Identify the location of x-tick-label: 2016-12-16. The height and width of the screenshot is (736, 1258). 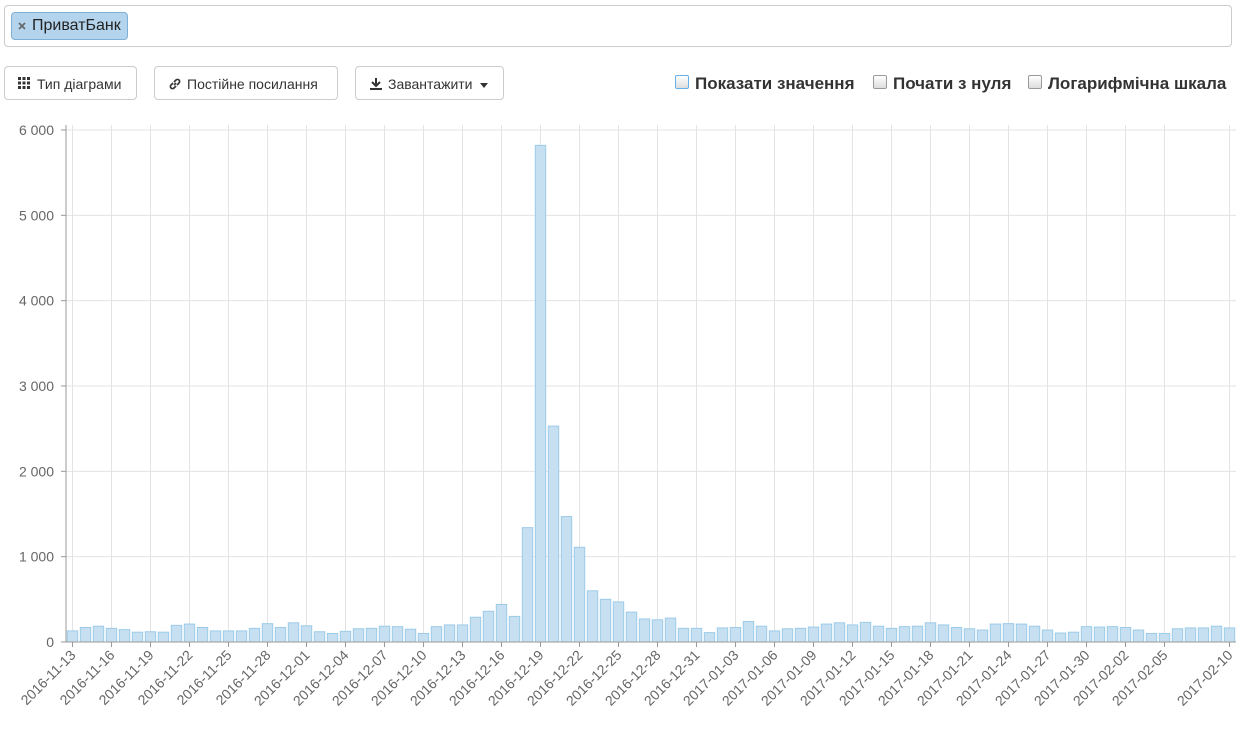
(477, 678).